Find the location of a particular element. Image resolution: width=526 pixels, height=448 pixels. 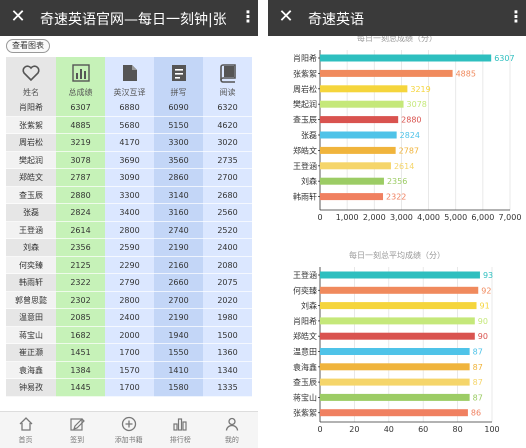

data-label: 2614 is located at coordinates (404, 166).